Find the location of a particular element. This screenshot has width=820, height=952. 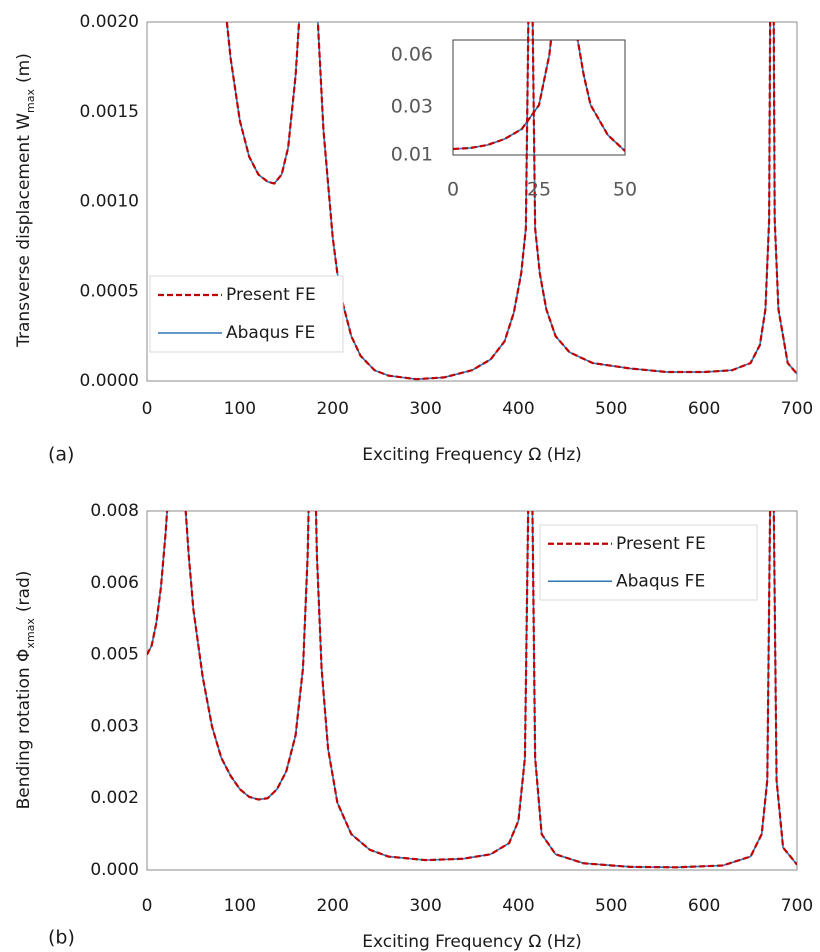

y-tick-label: 0.006 is located at coordinates (114, 583).